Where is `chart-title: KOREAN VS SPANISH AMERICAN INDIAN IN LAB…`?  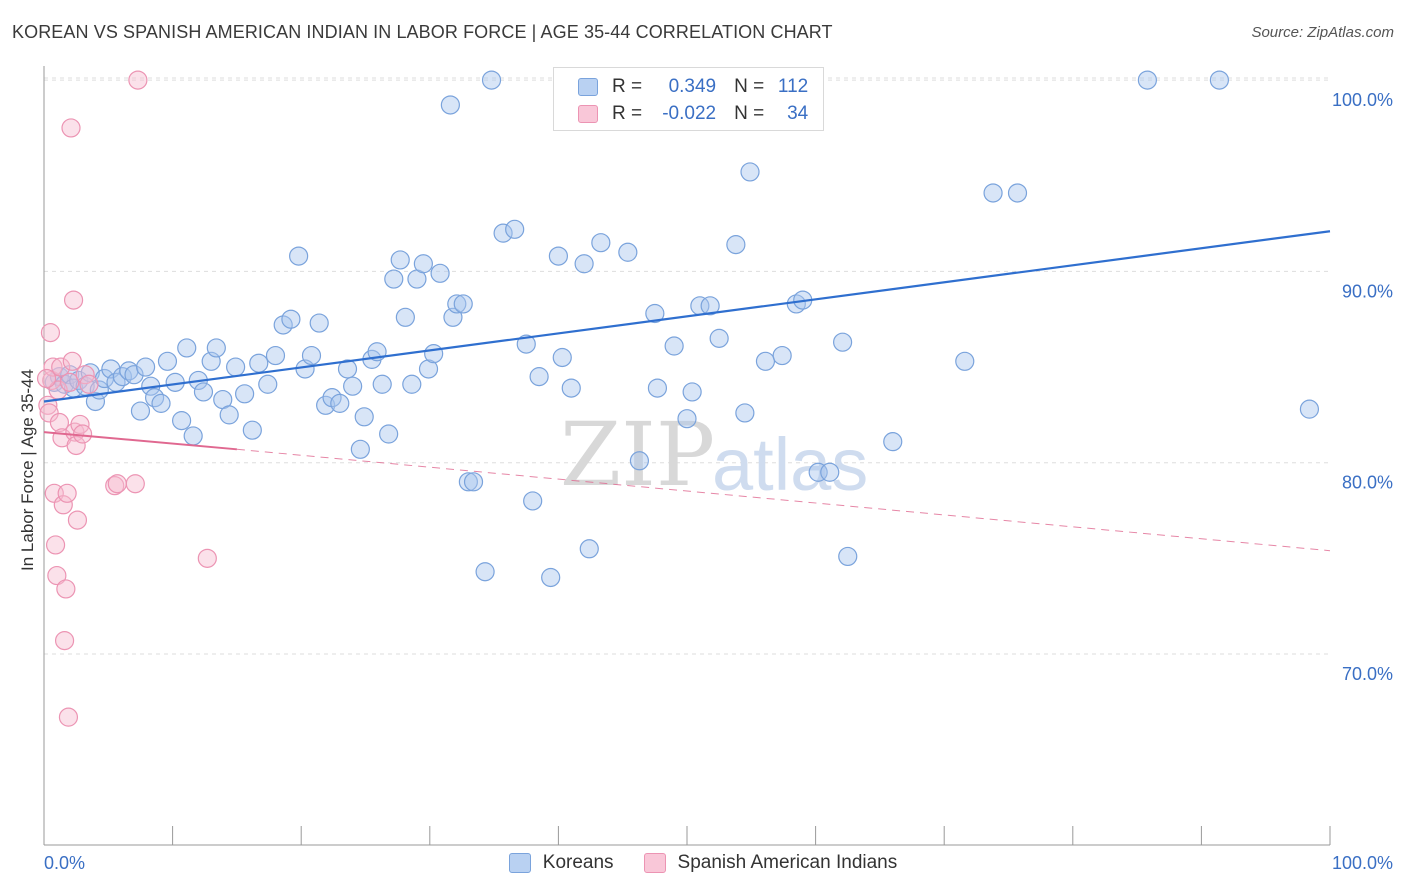 chart-title: KOREAN VS SPANISH AMERICAN INDIAN IN LAB… is located at coordinates (422, 32).